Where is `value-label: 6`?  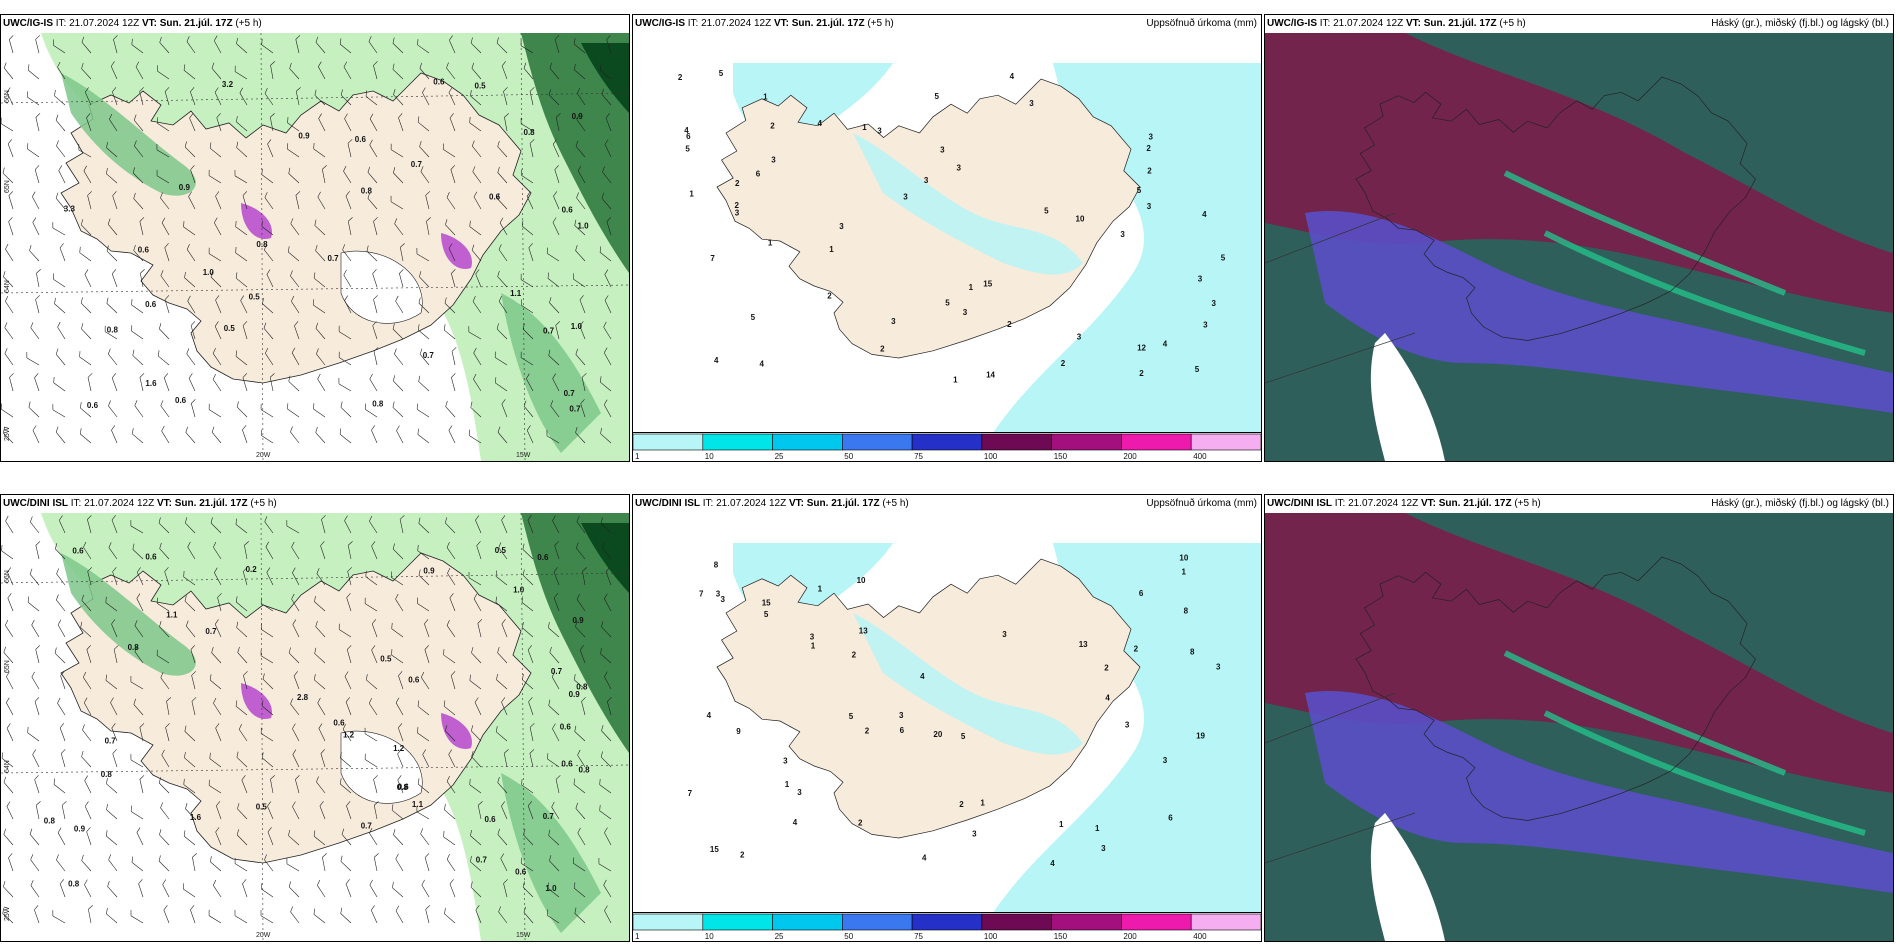 value-label: 6 is located at coordinates (1170, 818).